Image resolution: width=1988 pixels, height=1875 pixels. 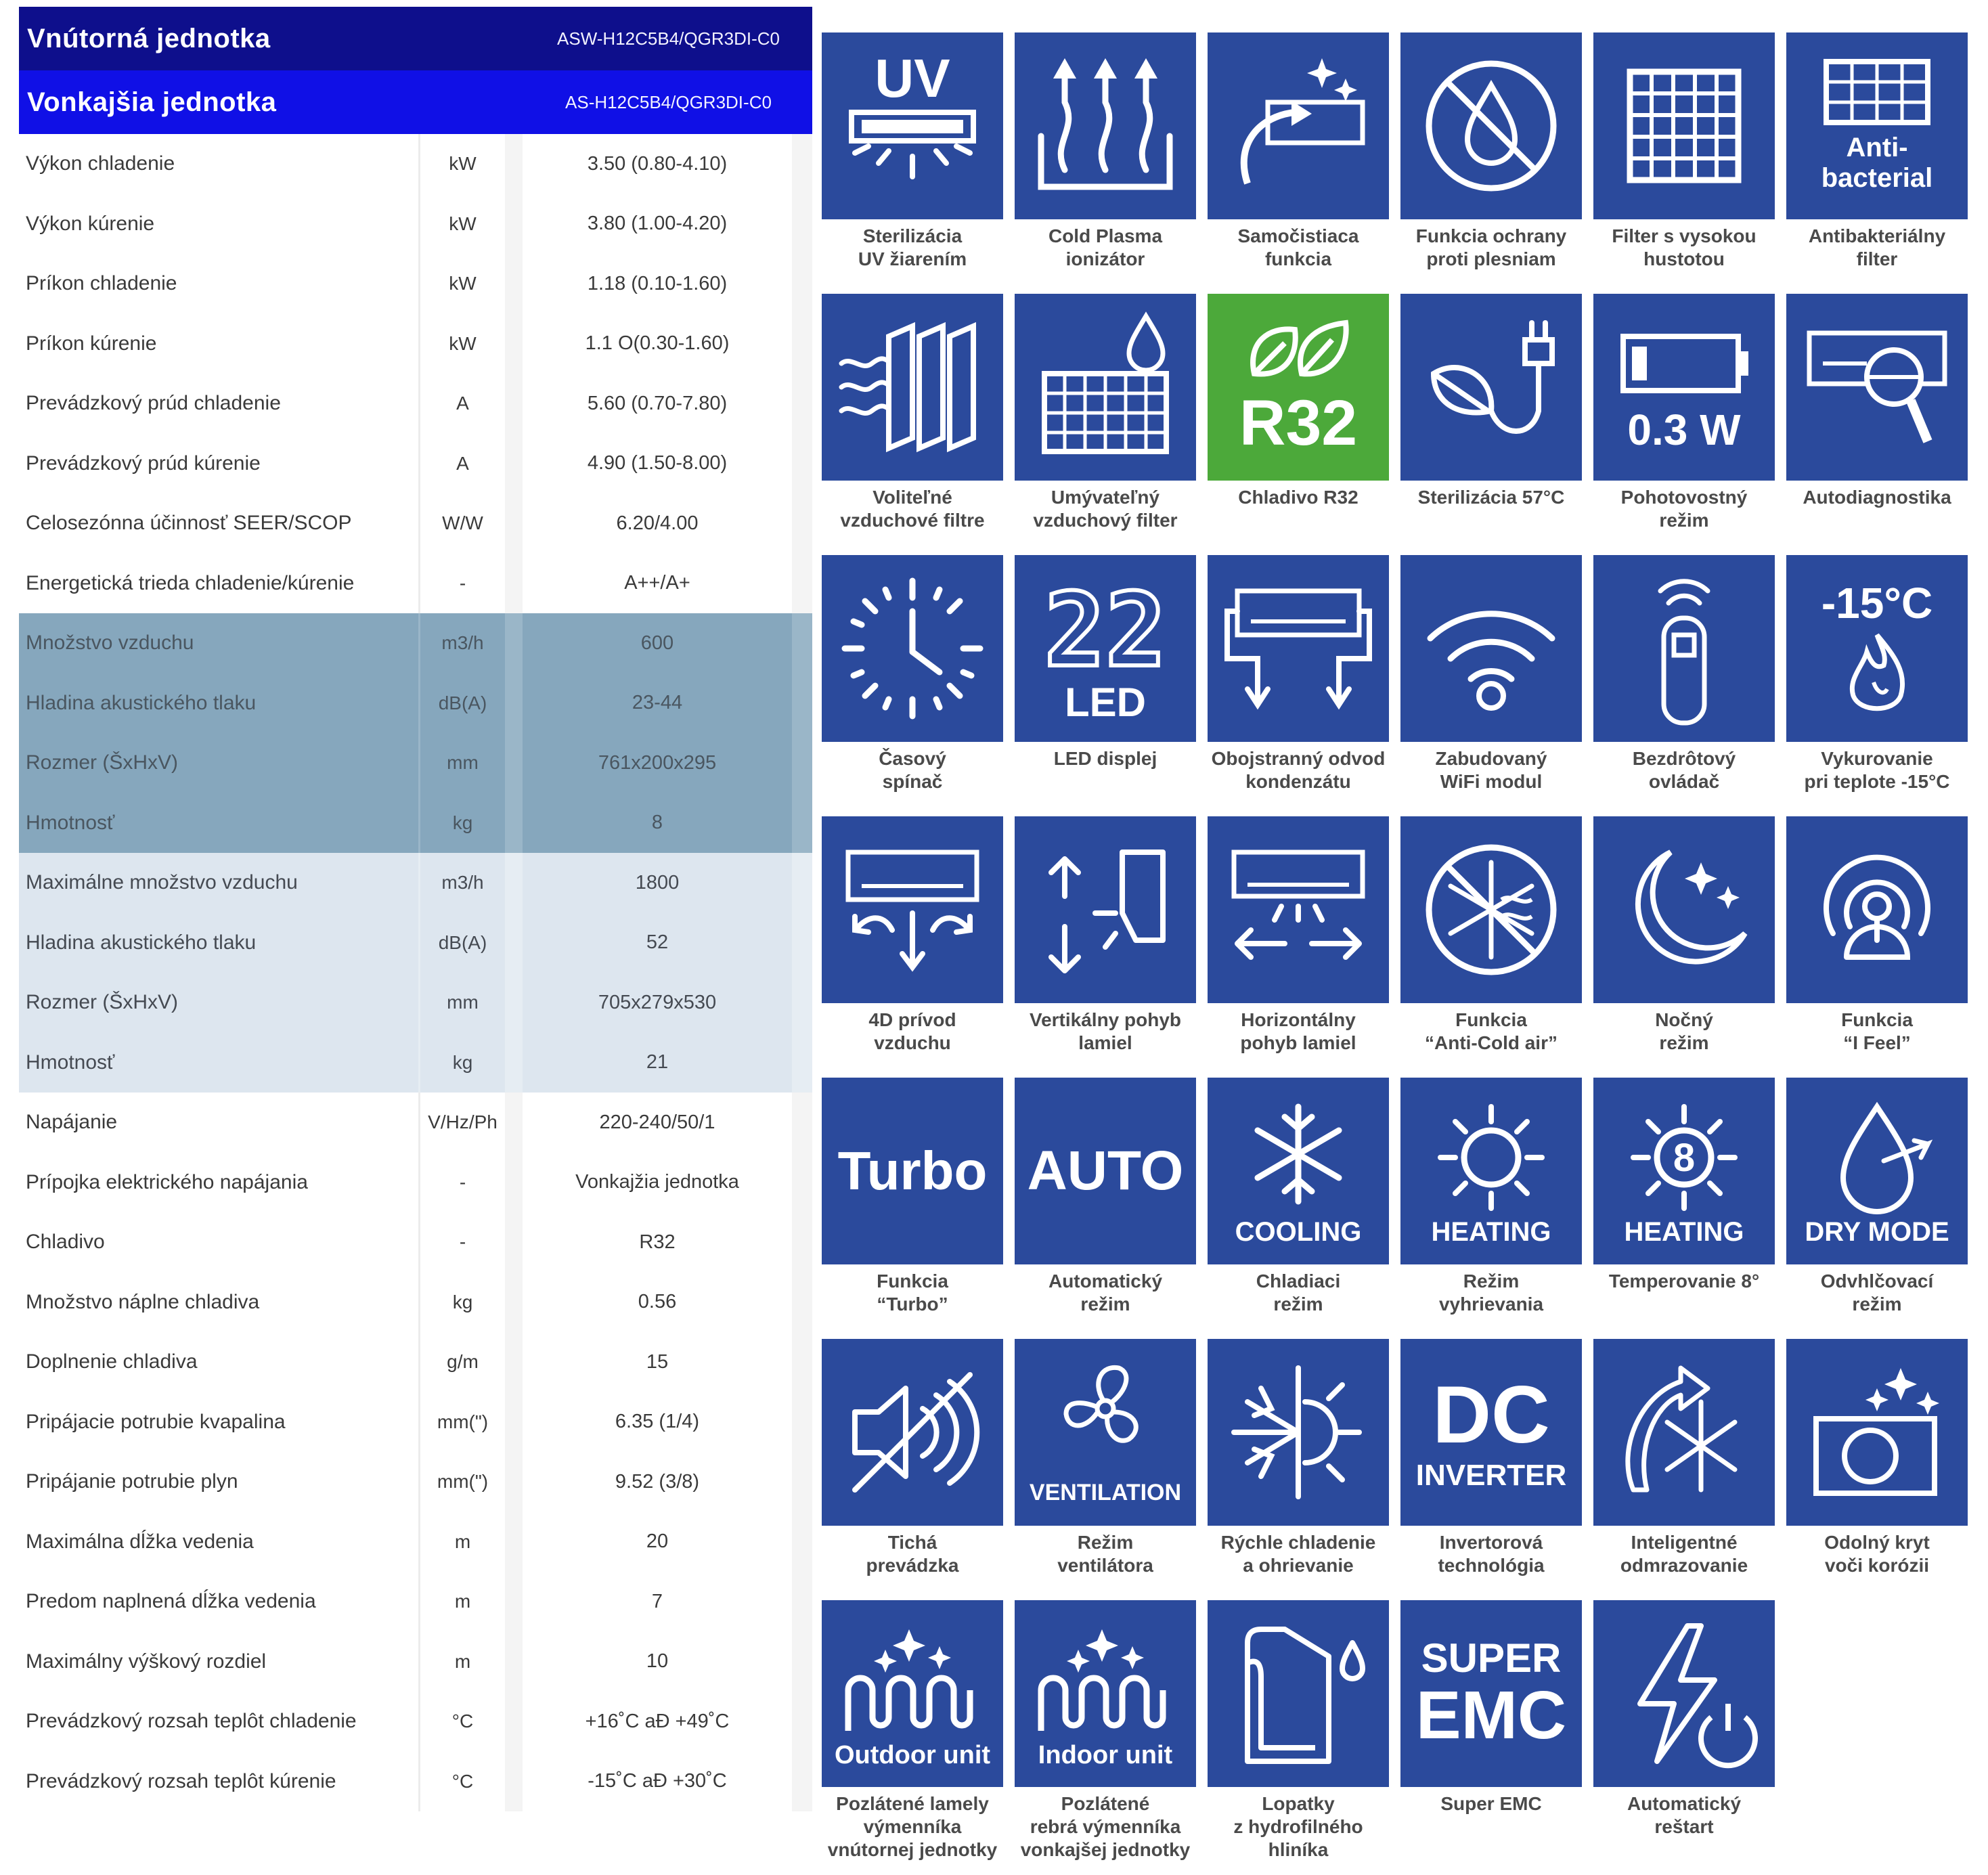 What do you see at coordinates (1296, 1432) in the screenshot?
I see `snowflake-sun-icon` at bounding box center [1296, 1432].